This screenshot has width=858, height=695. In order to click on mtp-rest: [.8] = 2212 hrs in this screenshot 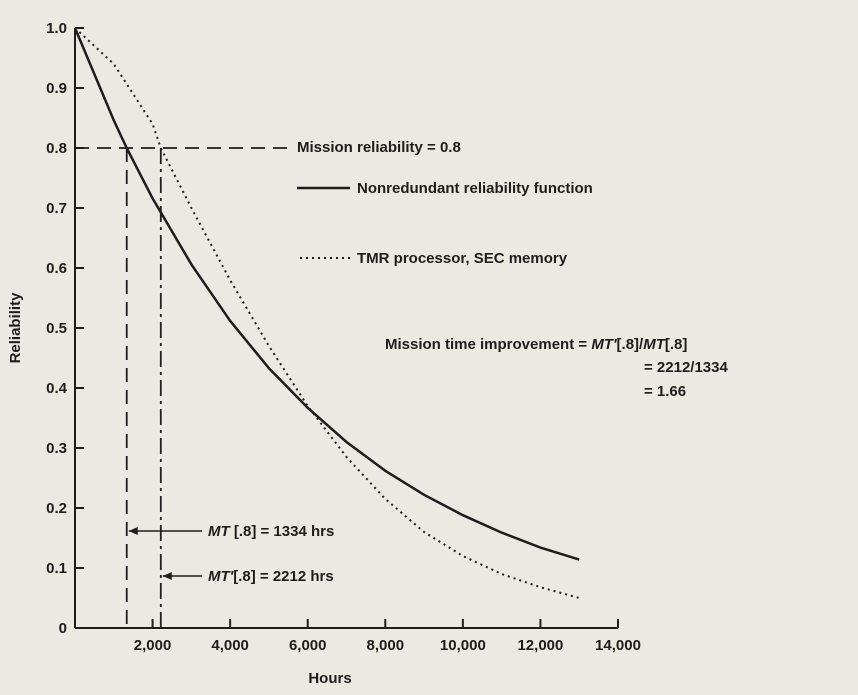, I will do `click(283, 576)`.